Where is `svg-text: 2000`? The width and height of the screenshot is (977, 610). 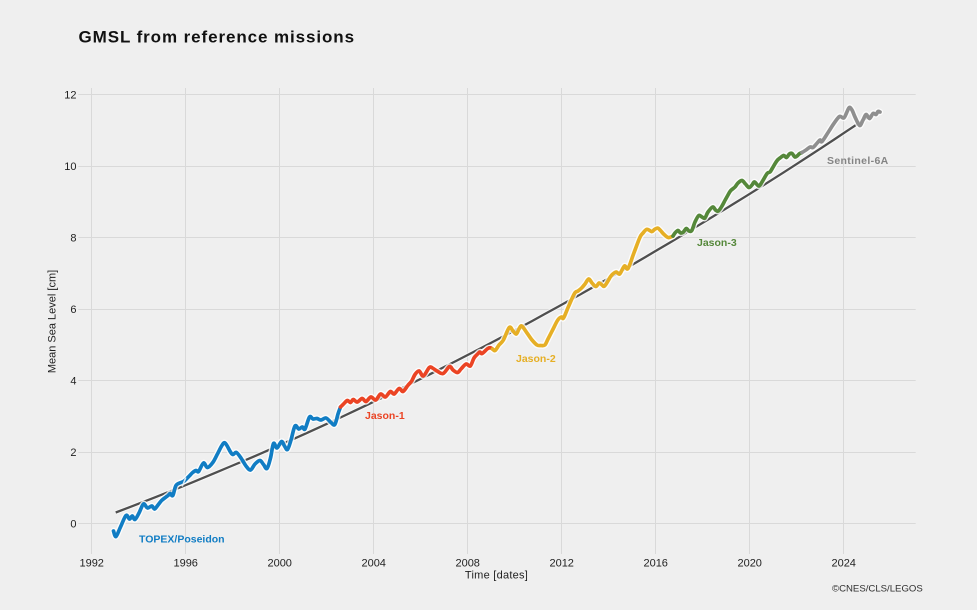 svg-text: 2000 is located at coordinates (279, 564).